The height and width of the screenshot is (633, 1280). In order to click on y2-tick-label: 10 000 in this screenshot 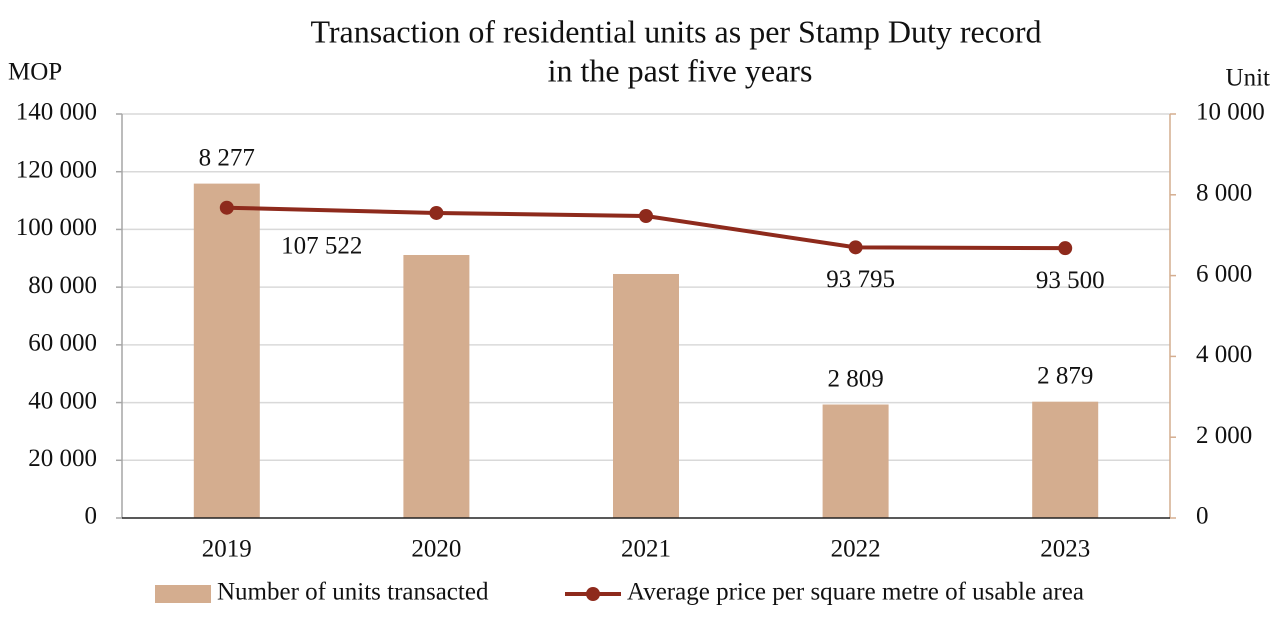, I will do `click(1230, 112)`.